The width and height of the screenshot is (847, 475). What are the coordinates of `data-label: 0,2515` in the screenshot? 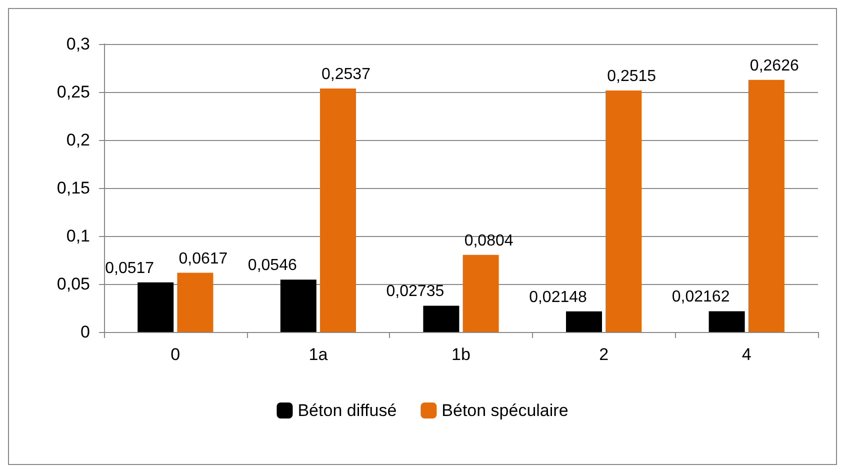 It's located at (631, 77).